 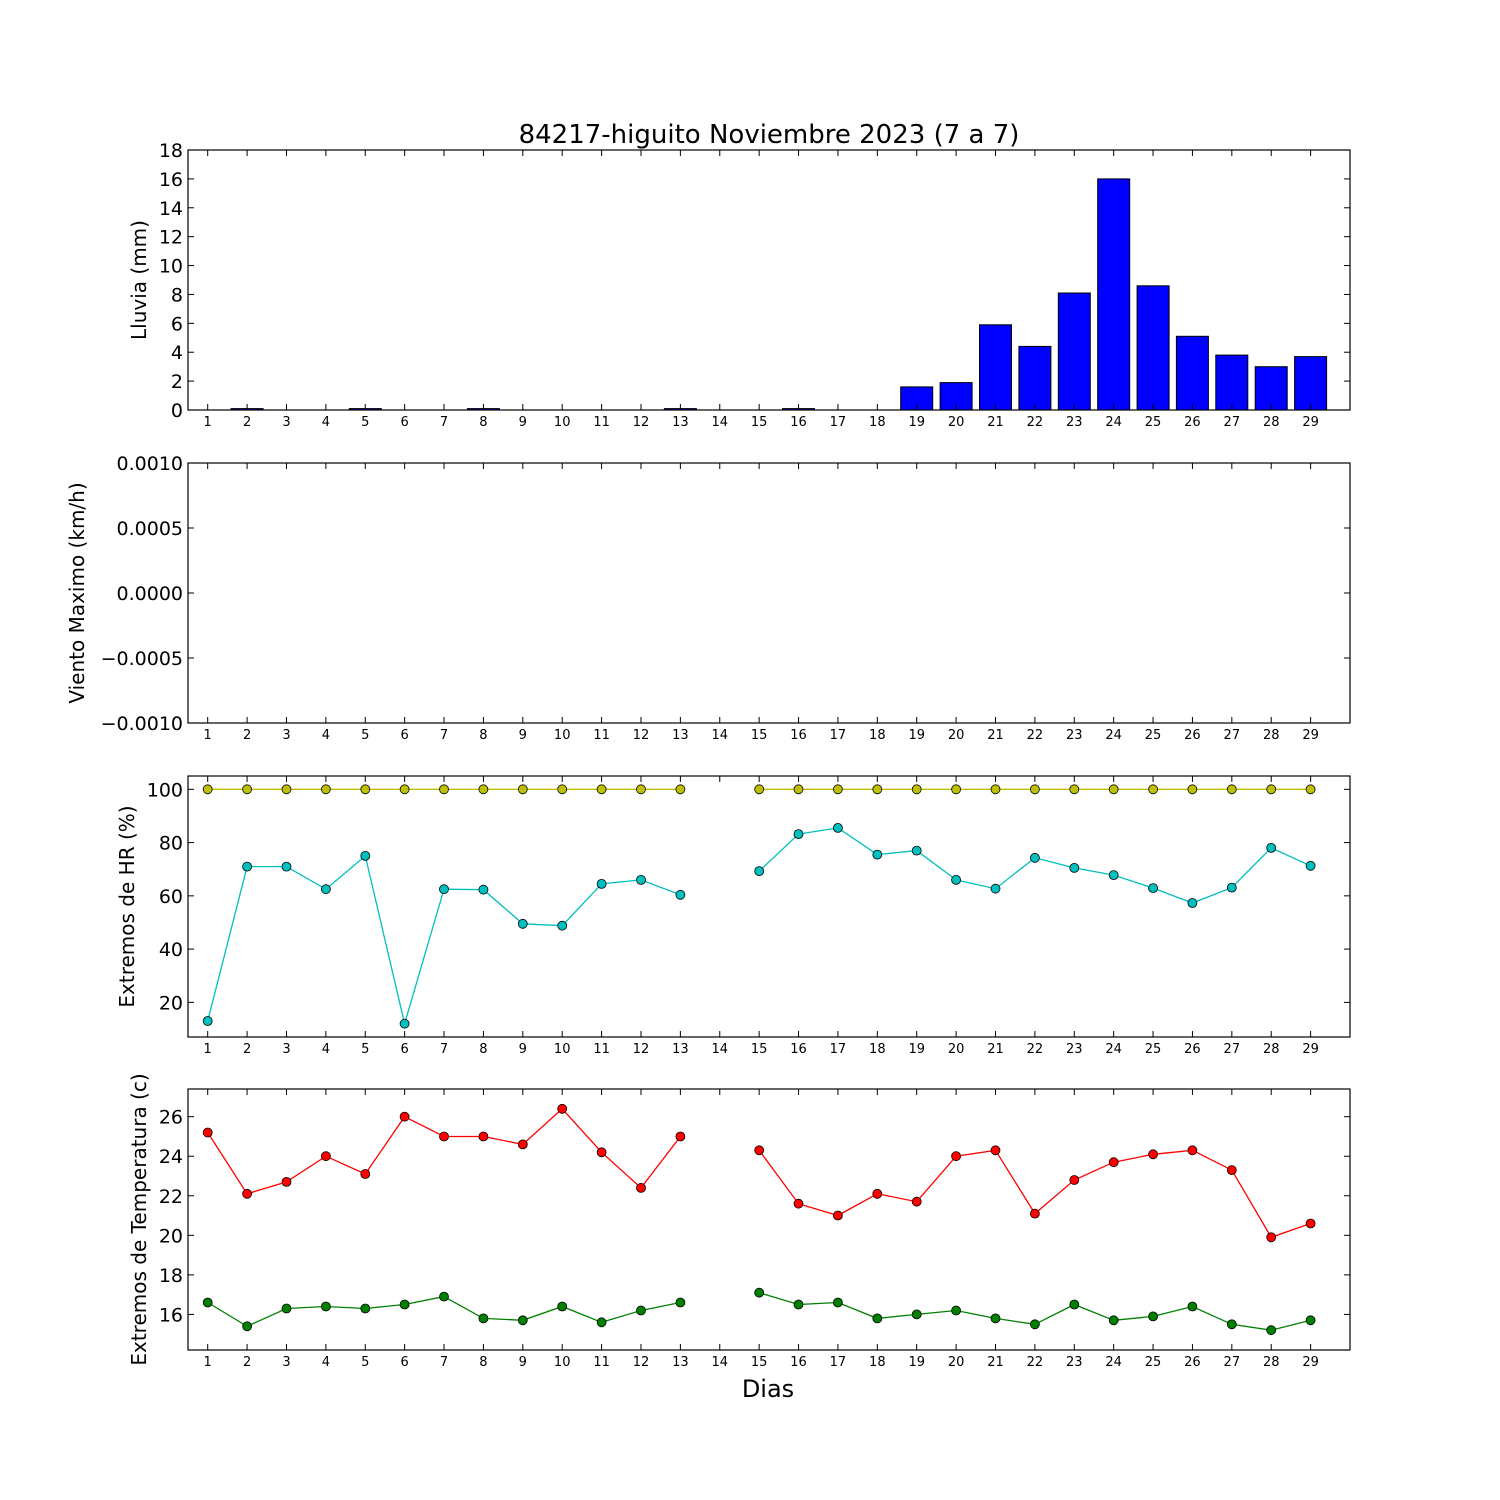 What do you see at coordinates (171, 844) in the screenshot?
I see `y-tick-label: 80` at bounding box center [171, 844].